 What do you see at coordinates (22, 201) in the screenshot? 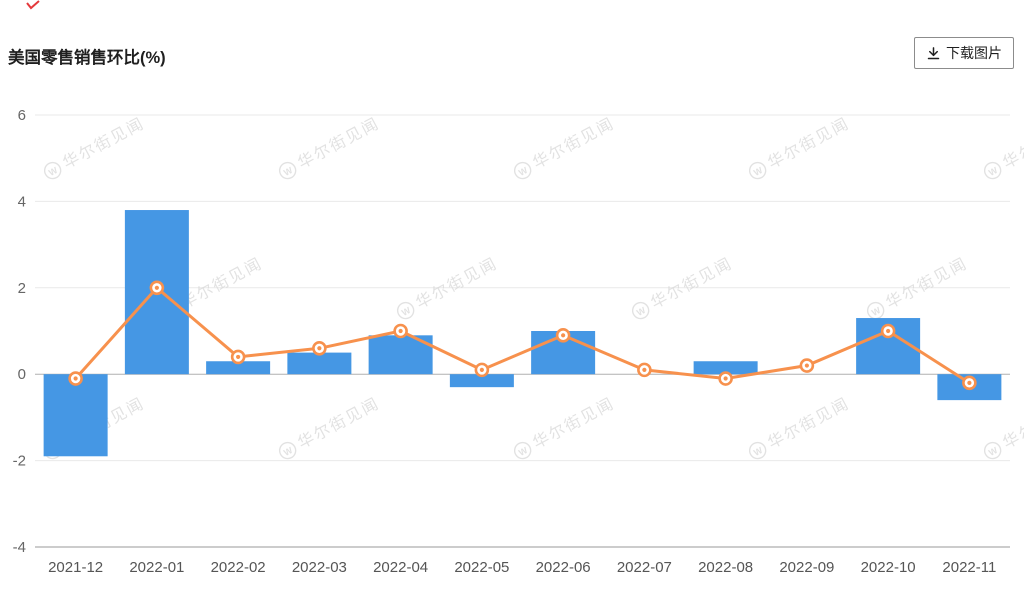
I see `y-axis-tick-label: 4` at bounding box center [22, 201].